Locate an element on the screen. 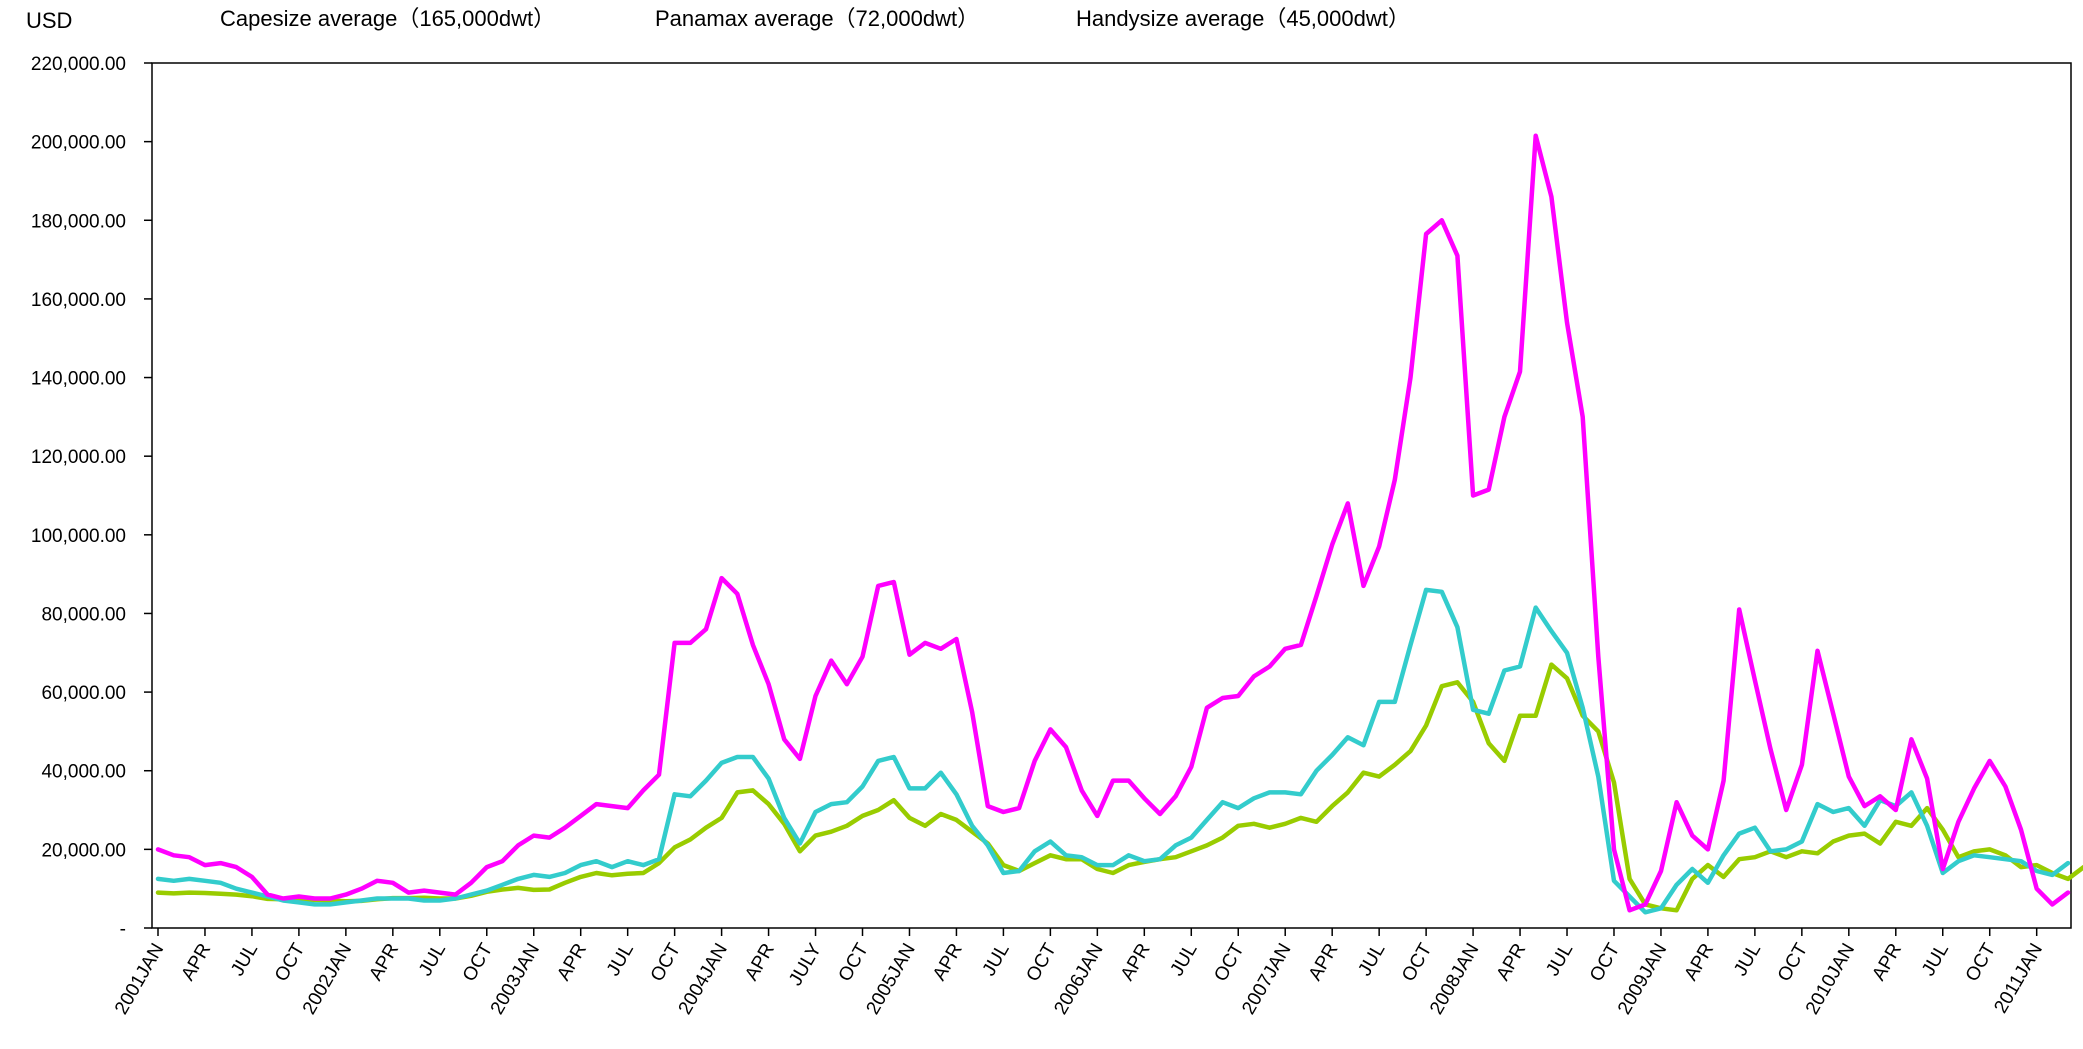  legend-entry-panamax: Panamax average（72,000dwt） is located at coordinates (817, 18).